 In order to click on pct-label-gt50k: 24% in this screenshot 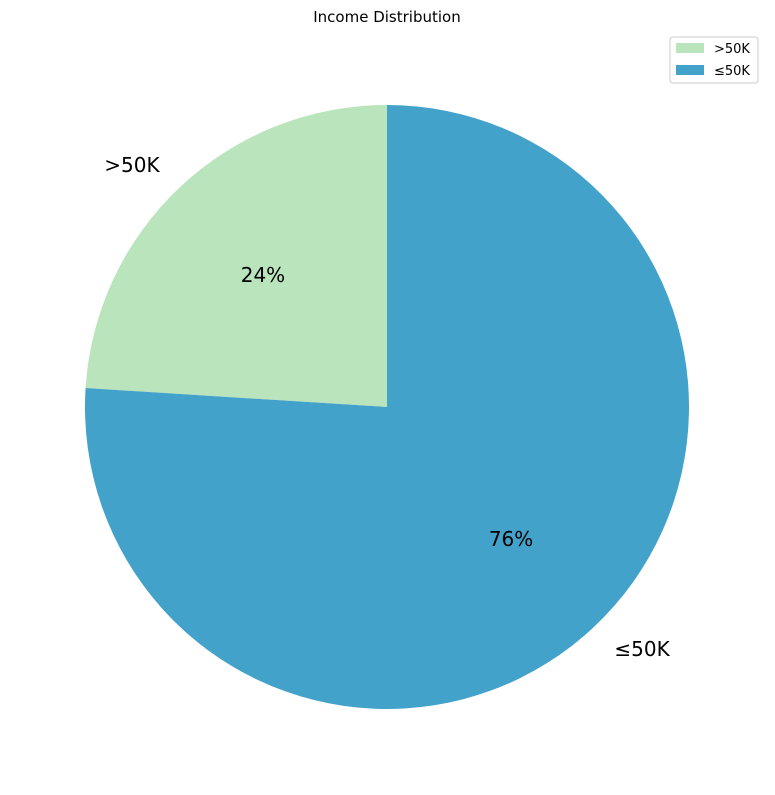, I will do `click(263, 275)`.